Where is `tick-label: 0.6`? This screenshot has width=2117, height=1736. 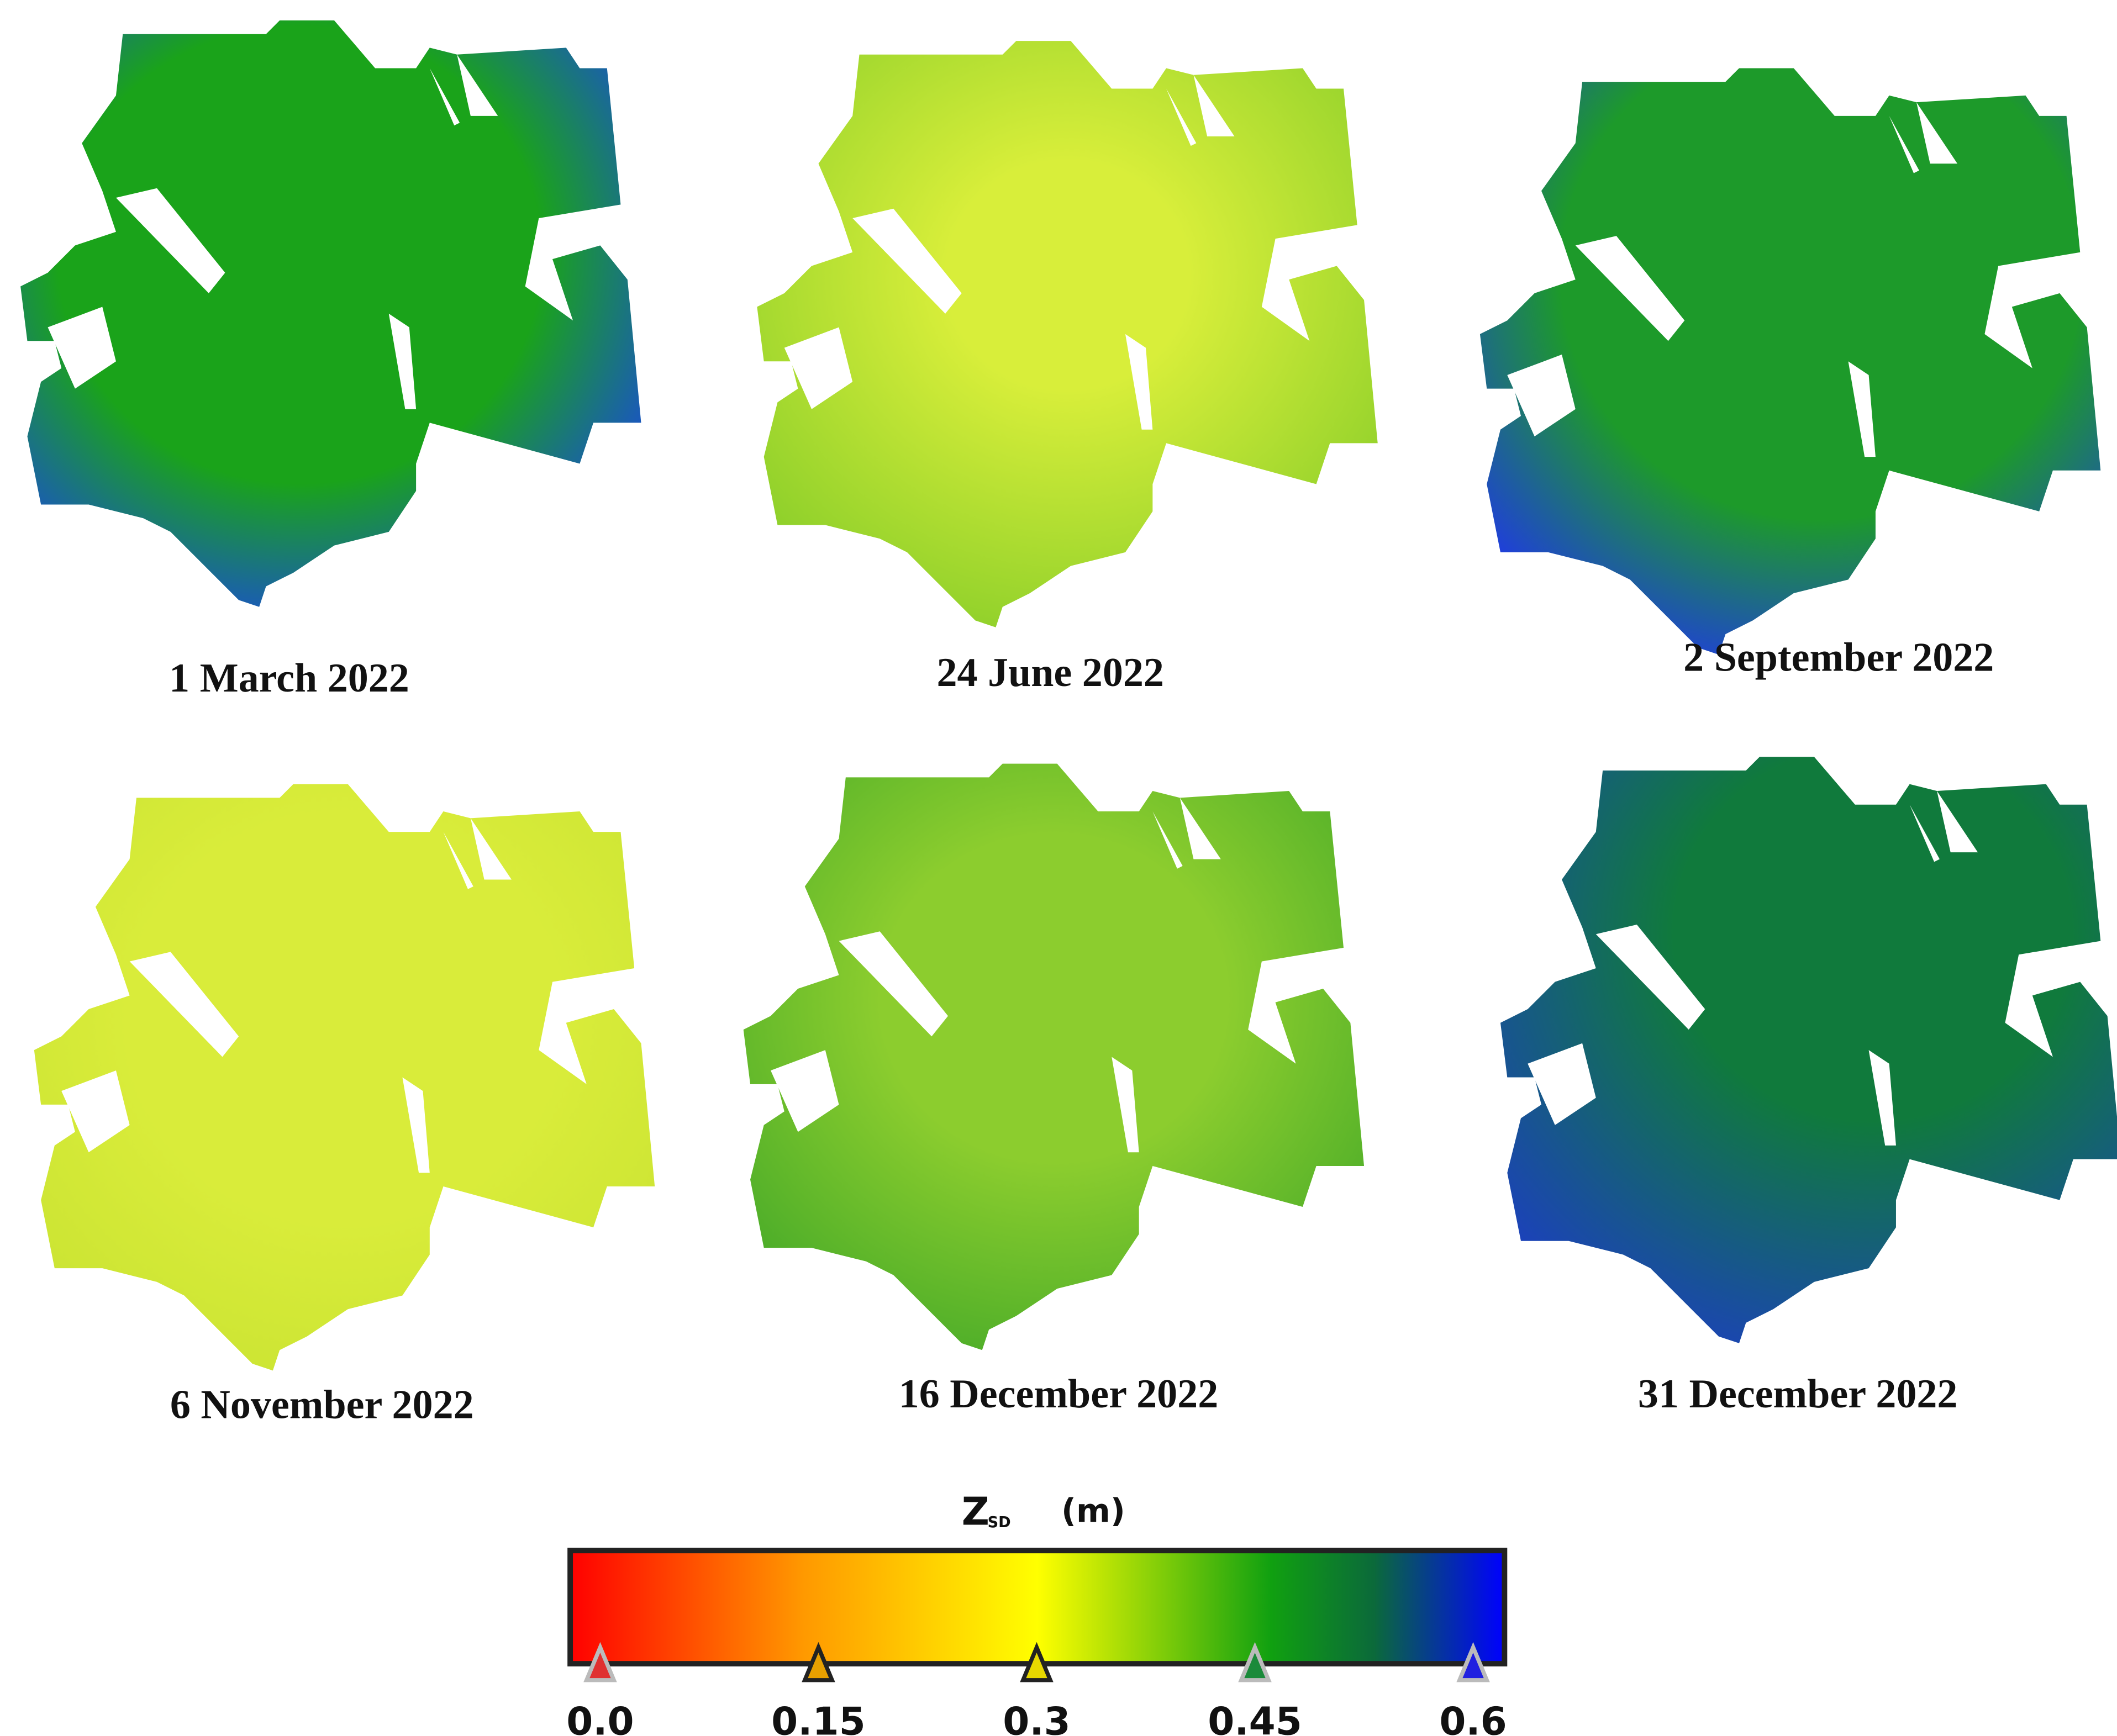 tick-label: 0.6 is located at coordinates (1473, 1718).